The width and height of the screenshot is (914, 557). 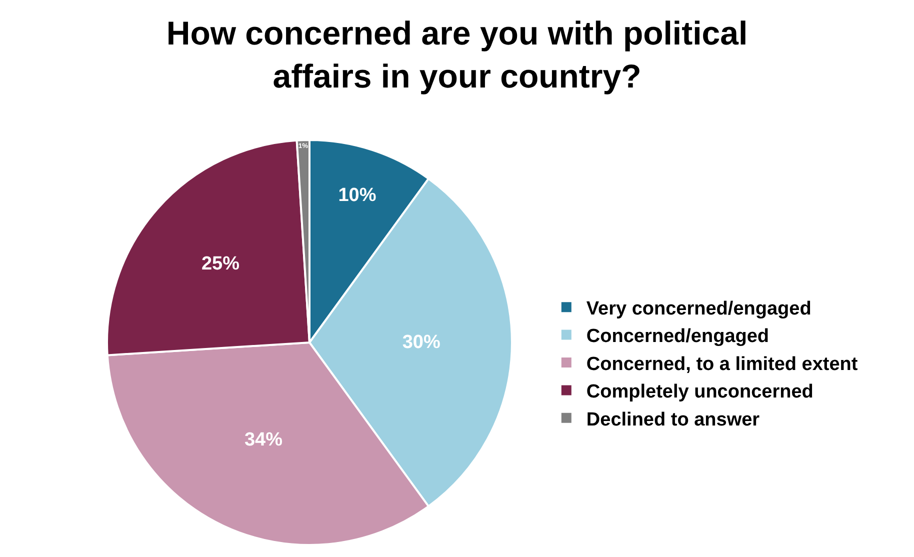 I want to click on data-label: 30%, so click(x=421, y=342).